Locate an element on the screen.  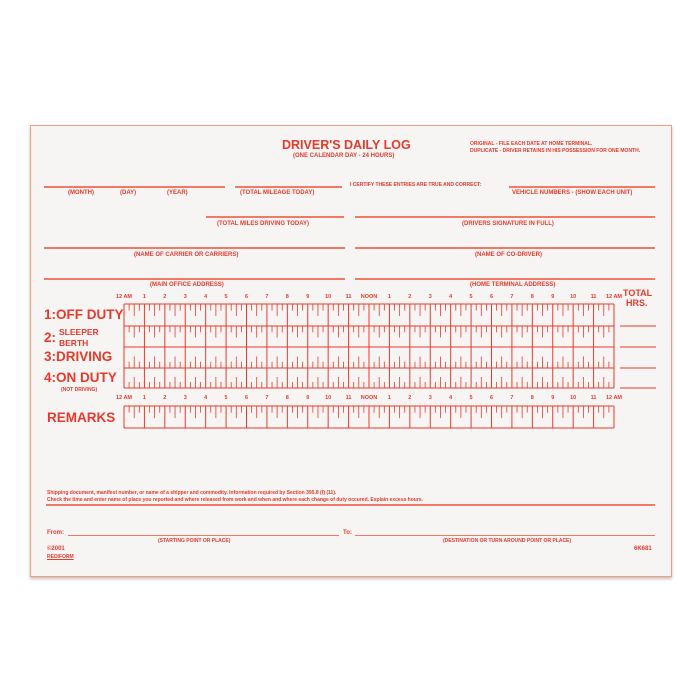
signature-line is located at coordinates (505, 217).